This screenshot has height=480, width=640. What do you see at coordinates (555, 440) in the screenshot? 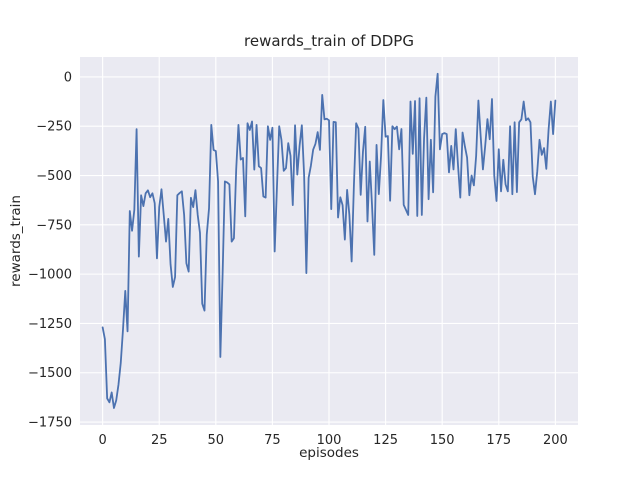
I see `x-tick-label: 200` at bounding box center [555, 440].